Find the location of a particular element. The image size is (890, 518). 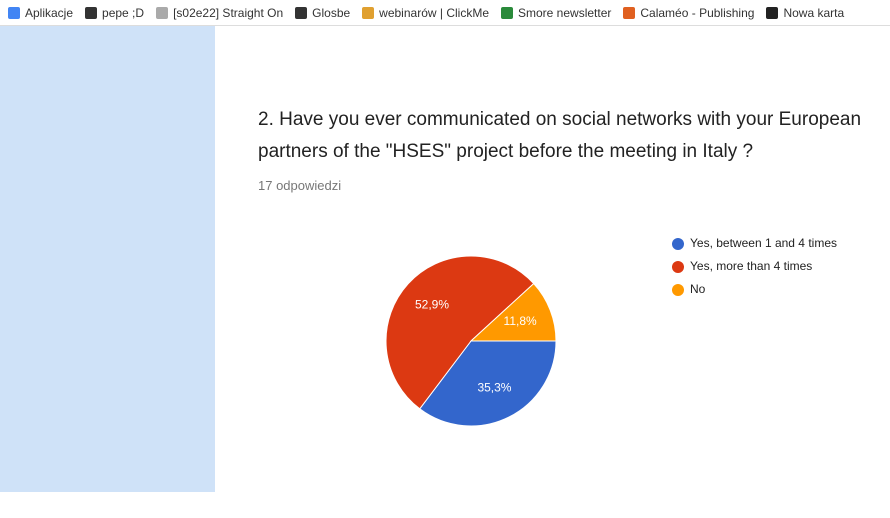

bookmark-label: Glosbe is located at coordinates (331, 12).